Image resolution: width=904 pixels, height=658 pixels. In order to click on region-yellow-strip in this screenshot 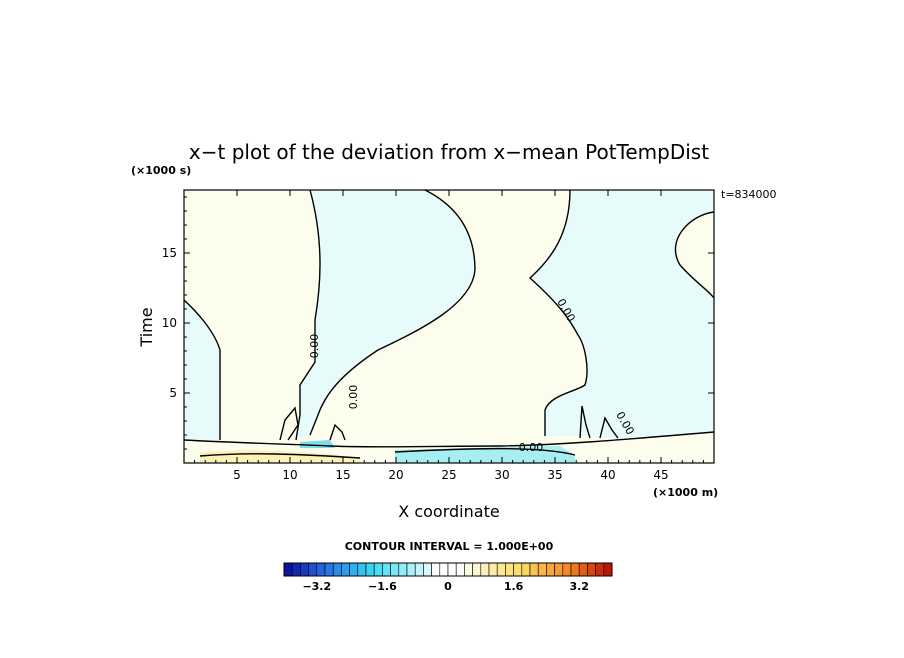, I will do `click(280, 456)`.